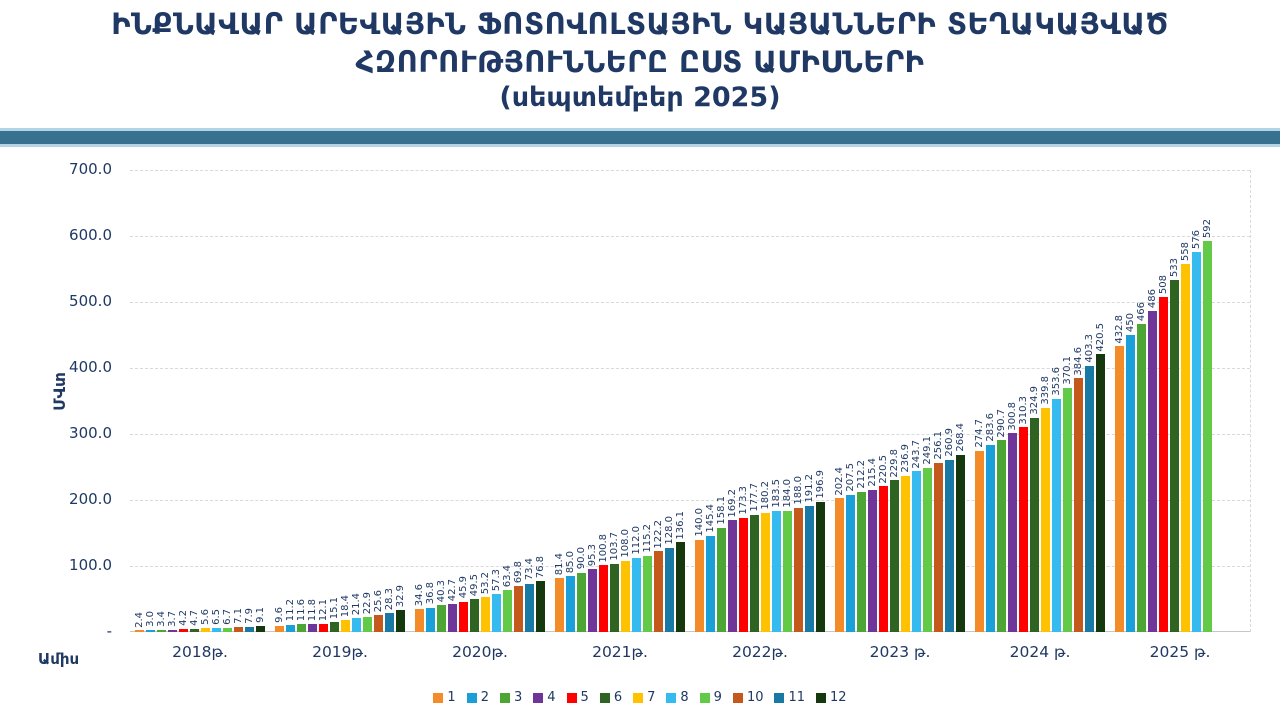 Image resolution: width=1280 pixels, height=720 pixels. I want to click on bar-month-8-2019թ., so click(356, 624).